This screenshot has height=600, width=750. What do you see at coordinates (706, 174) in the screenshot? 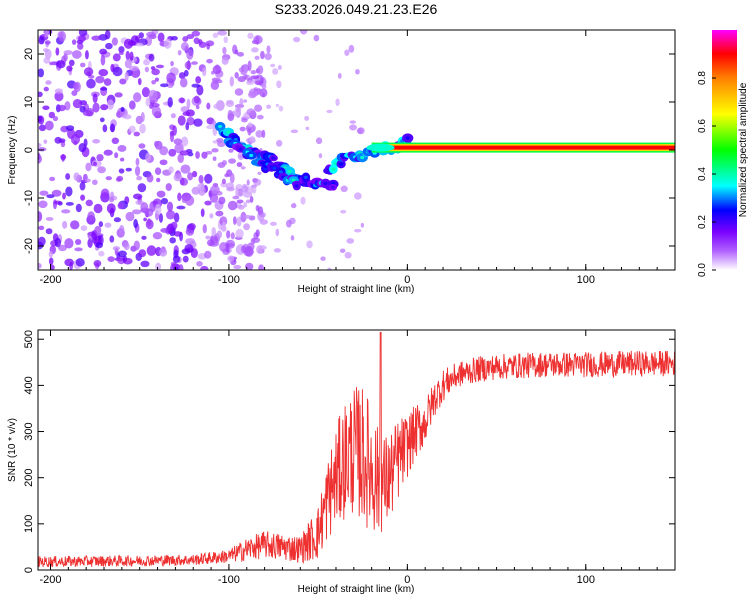
I see `colorbar-axes: 0.0 0.2 0.4 0.6 0.8` at bounding box center [706, 174].